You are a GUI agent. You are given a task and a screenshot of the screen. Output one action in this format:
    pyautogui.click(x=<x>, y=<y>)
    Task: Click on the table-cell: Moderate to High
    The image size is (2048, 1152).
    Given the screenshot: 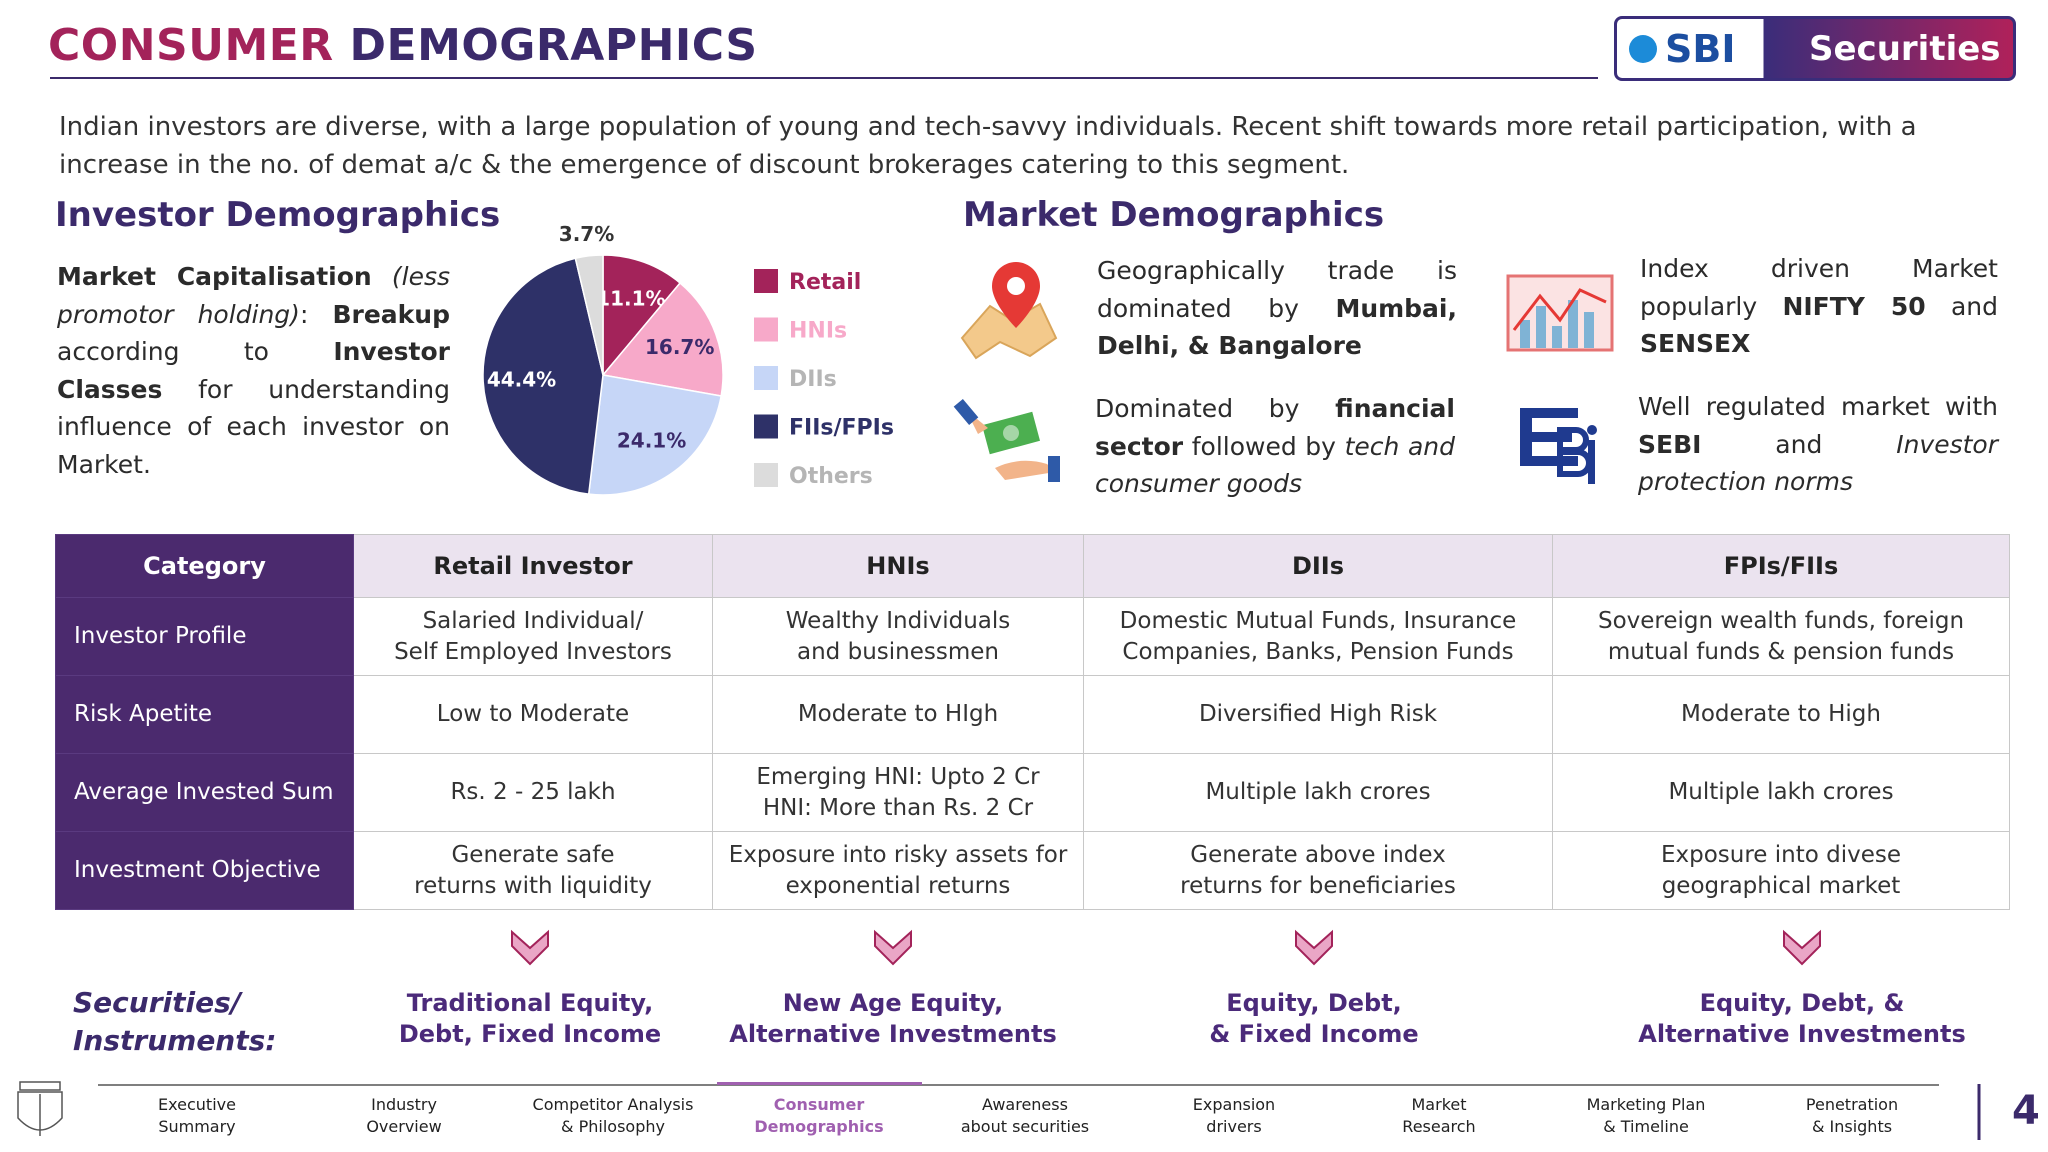 What is the action you would take?
    pyautogui.click(x=1781, y=714)
    